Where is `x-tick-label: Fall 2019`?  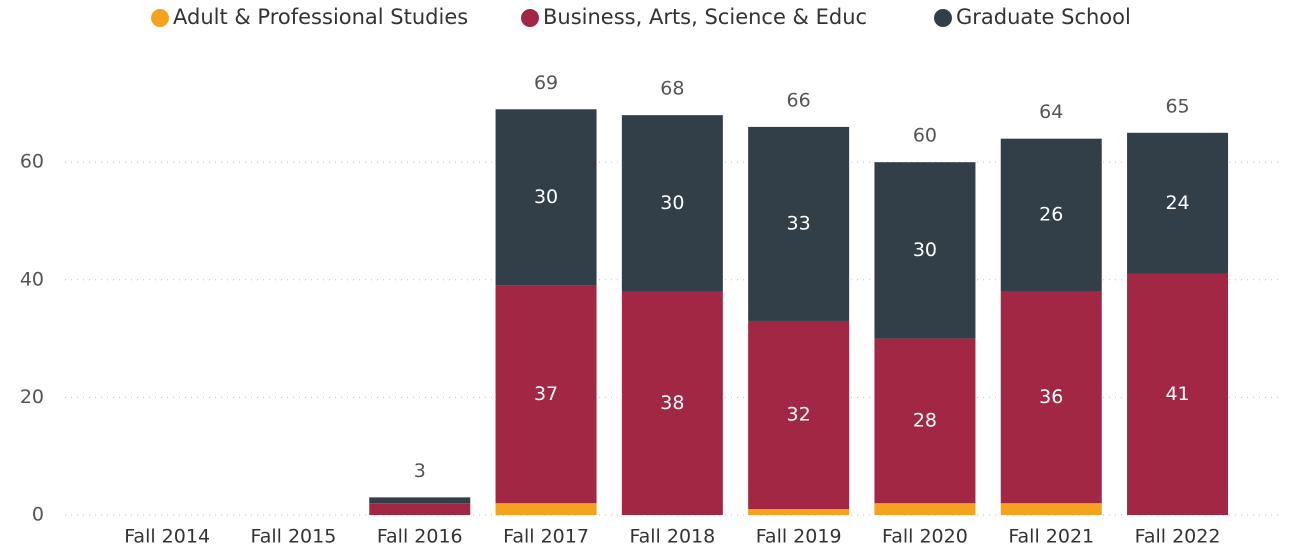
x-tick-label: Fall 2019 is located at coordinates (799, 537).